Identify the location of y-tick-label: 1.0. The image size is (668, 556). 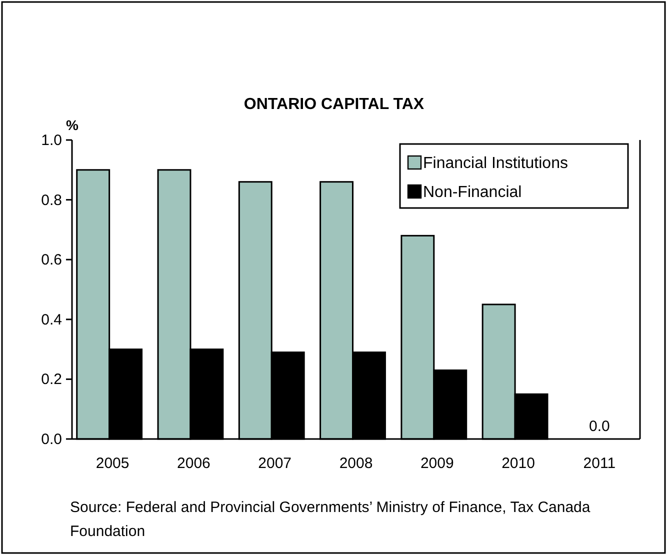
(51, 140).